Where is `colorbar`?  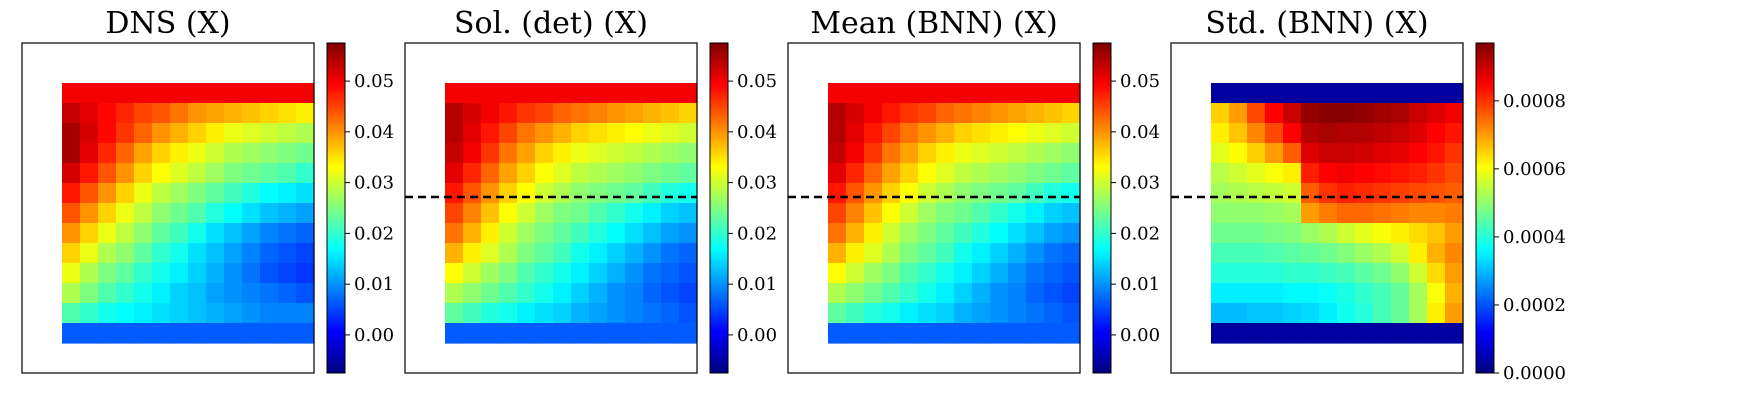
colorbar is located at coordinates (1102, 208).